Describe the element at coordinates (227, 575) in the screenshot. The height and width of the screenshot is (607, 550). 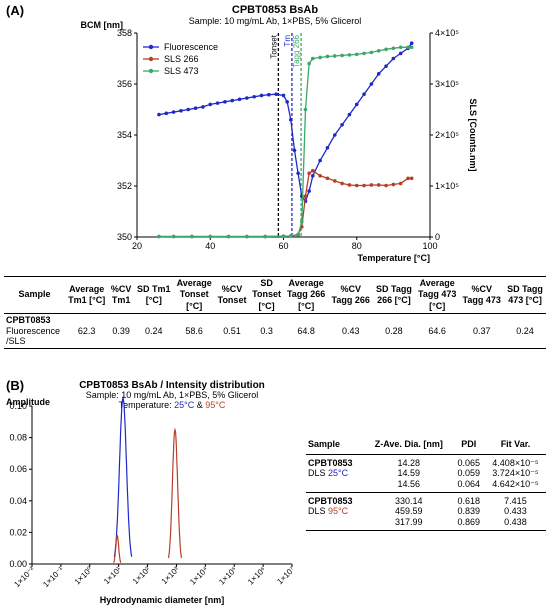
I see `chart-b-x-tick-label: 1×10⁵` at that location.